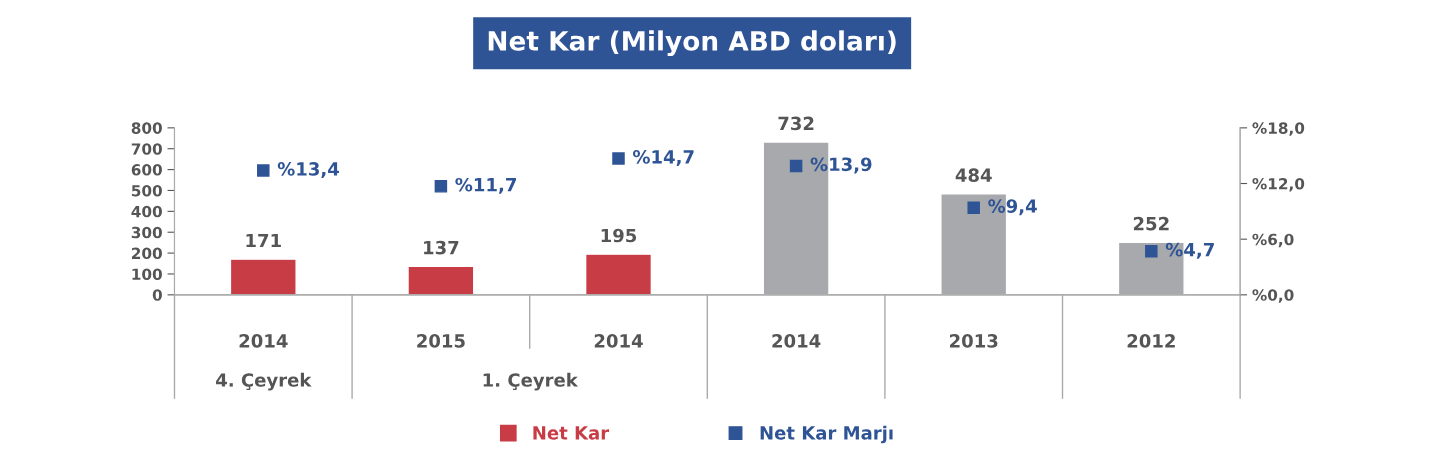 The height and width of the screenshot is (455, 1442). What do you see at coordinates (619, 235) in the screenshot?
I see `data-label: 195` at bounding box center [619, 235].